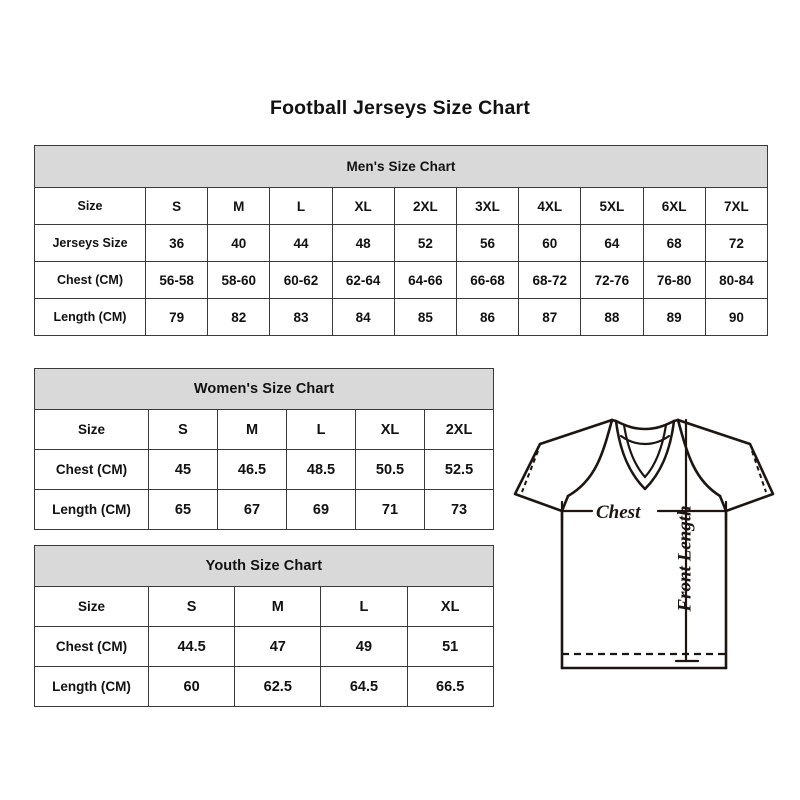 The width and height of the screenshot is (800, 800). I want to click on column-header-7xl: 7XL, so click(736, 206).